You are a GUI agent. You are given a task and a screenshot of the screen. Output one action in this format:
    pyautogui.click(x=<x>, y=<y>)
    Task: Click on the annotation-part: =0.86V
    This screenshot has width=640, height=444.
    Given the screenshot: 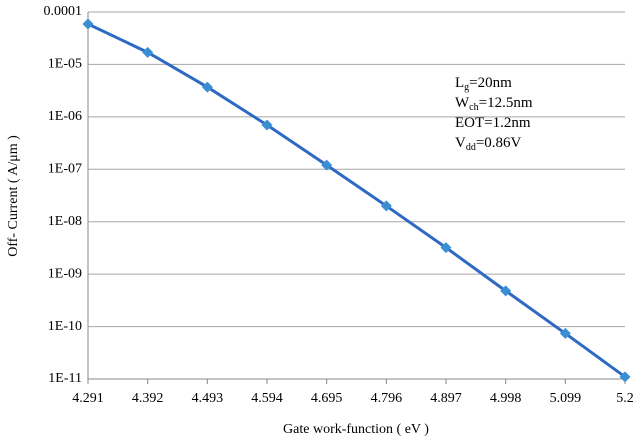 What is the action you would take?
    pyautogui.click(x=499, y=143)
    